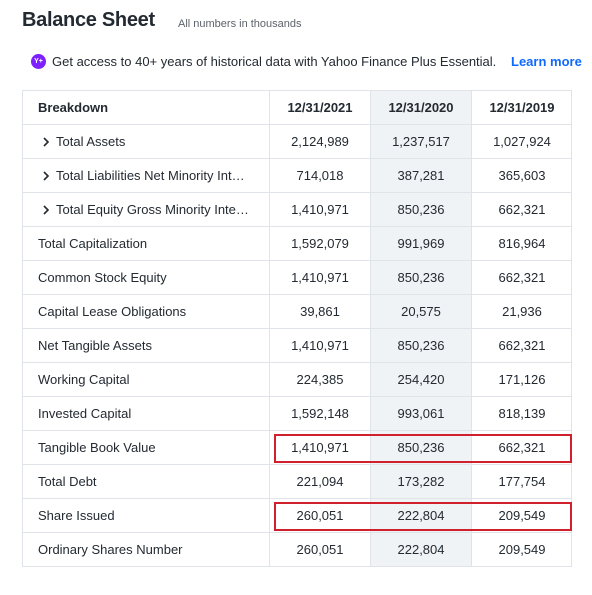 The height and width of the screenshot is (595, 592). I want to click on table-row: Working Capital 224,385 254,420 171,126, so click(297, 380).